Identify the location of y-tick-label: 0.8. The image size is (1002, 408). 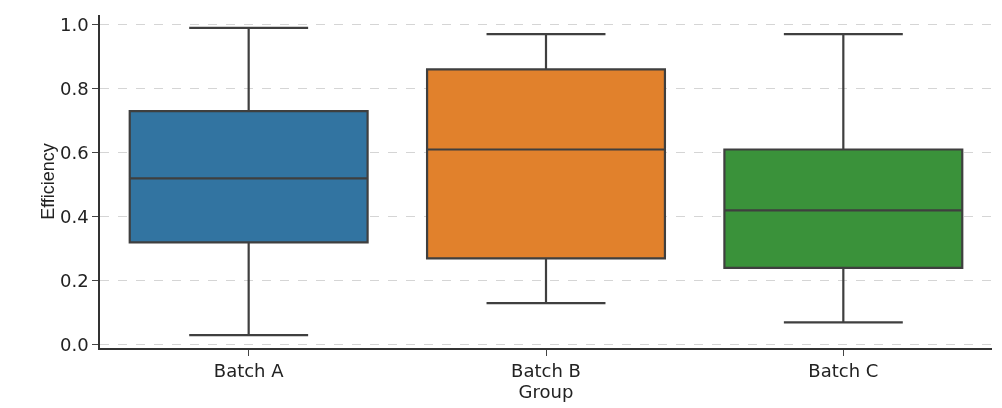
(74, 88).